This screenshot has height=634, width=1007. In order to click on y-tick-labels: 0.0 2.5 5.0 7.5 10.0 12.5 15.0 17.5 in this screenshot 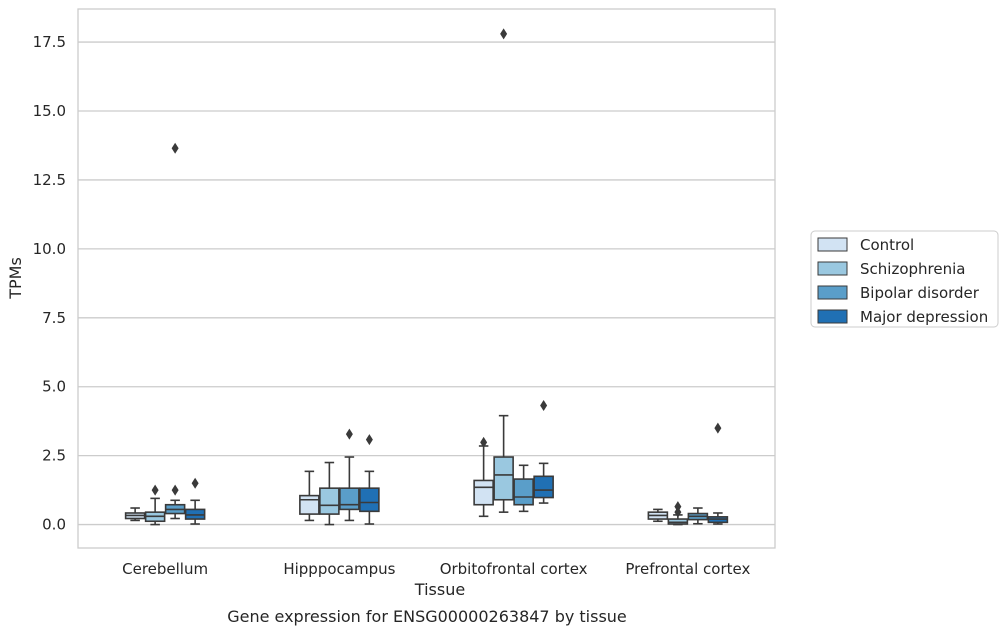, I will do `click(49, 283)`.